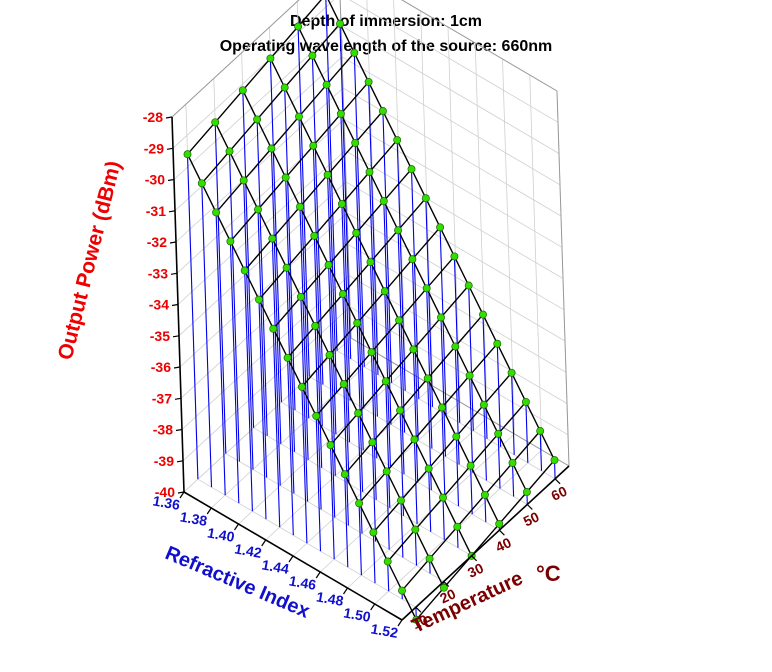 Image resolution: width=772 pixels, height=672 pixels. Describe the element at coordinates (468, 602) in the screenshot. I see `y-axis-label: Temperature` at that location.